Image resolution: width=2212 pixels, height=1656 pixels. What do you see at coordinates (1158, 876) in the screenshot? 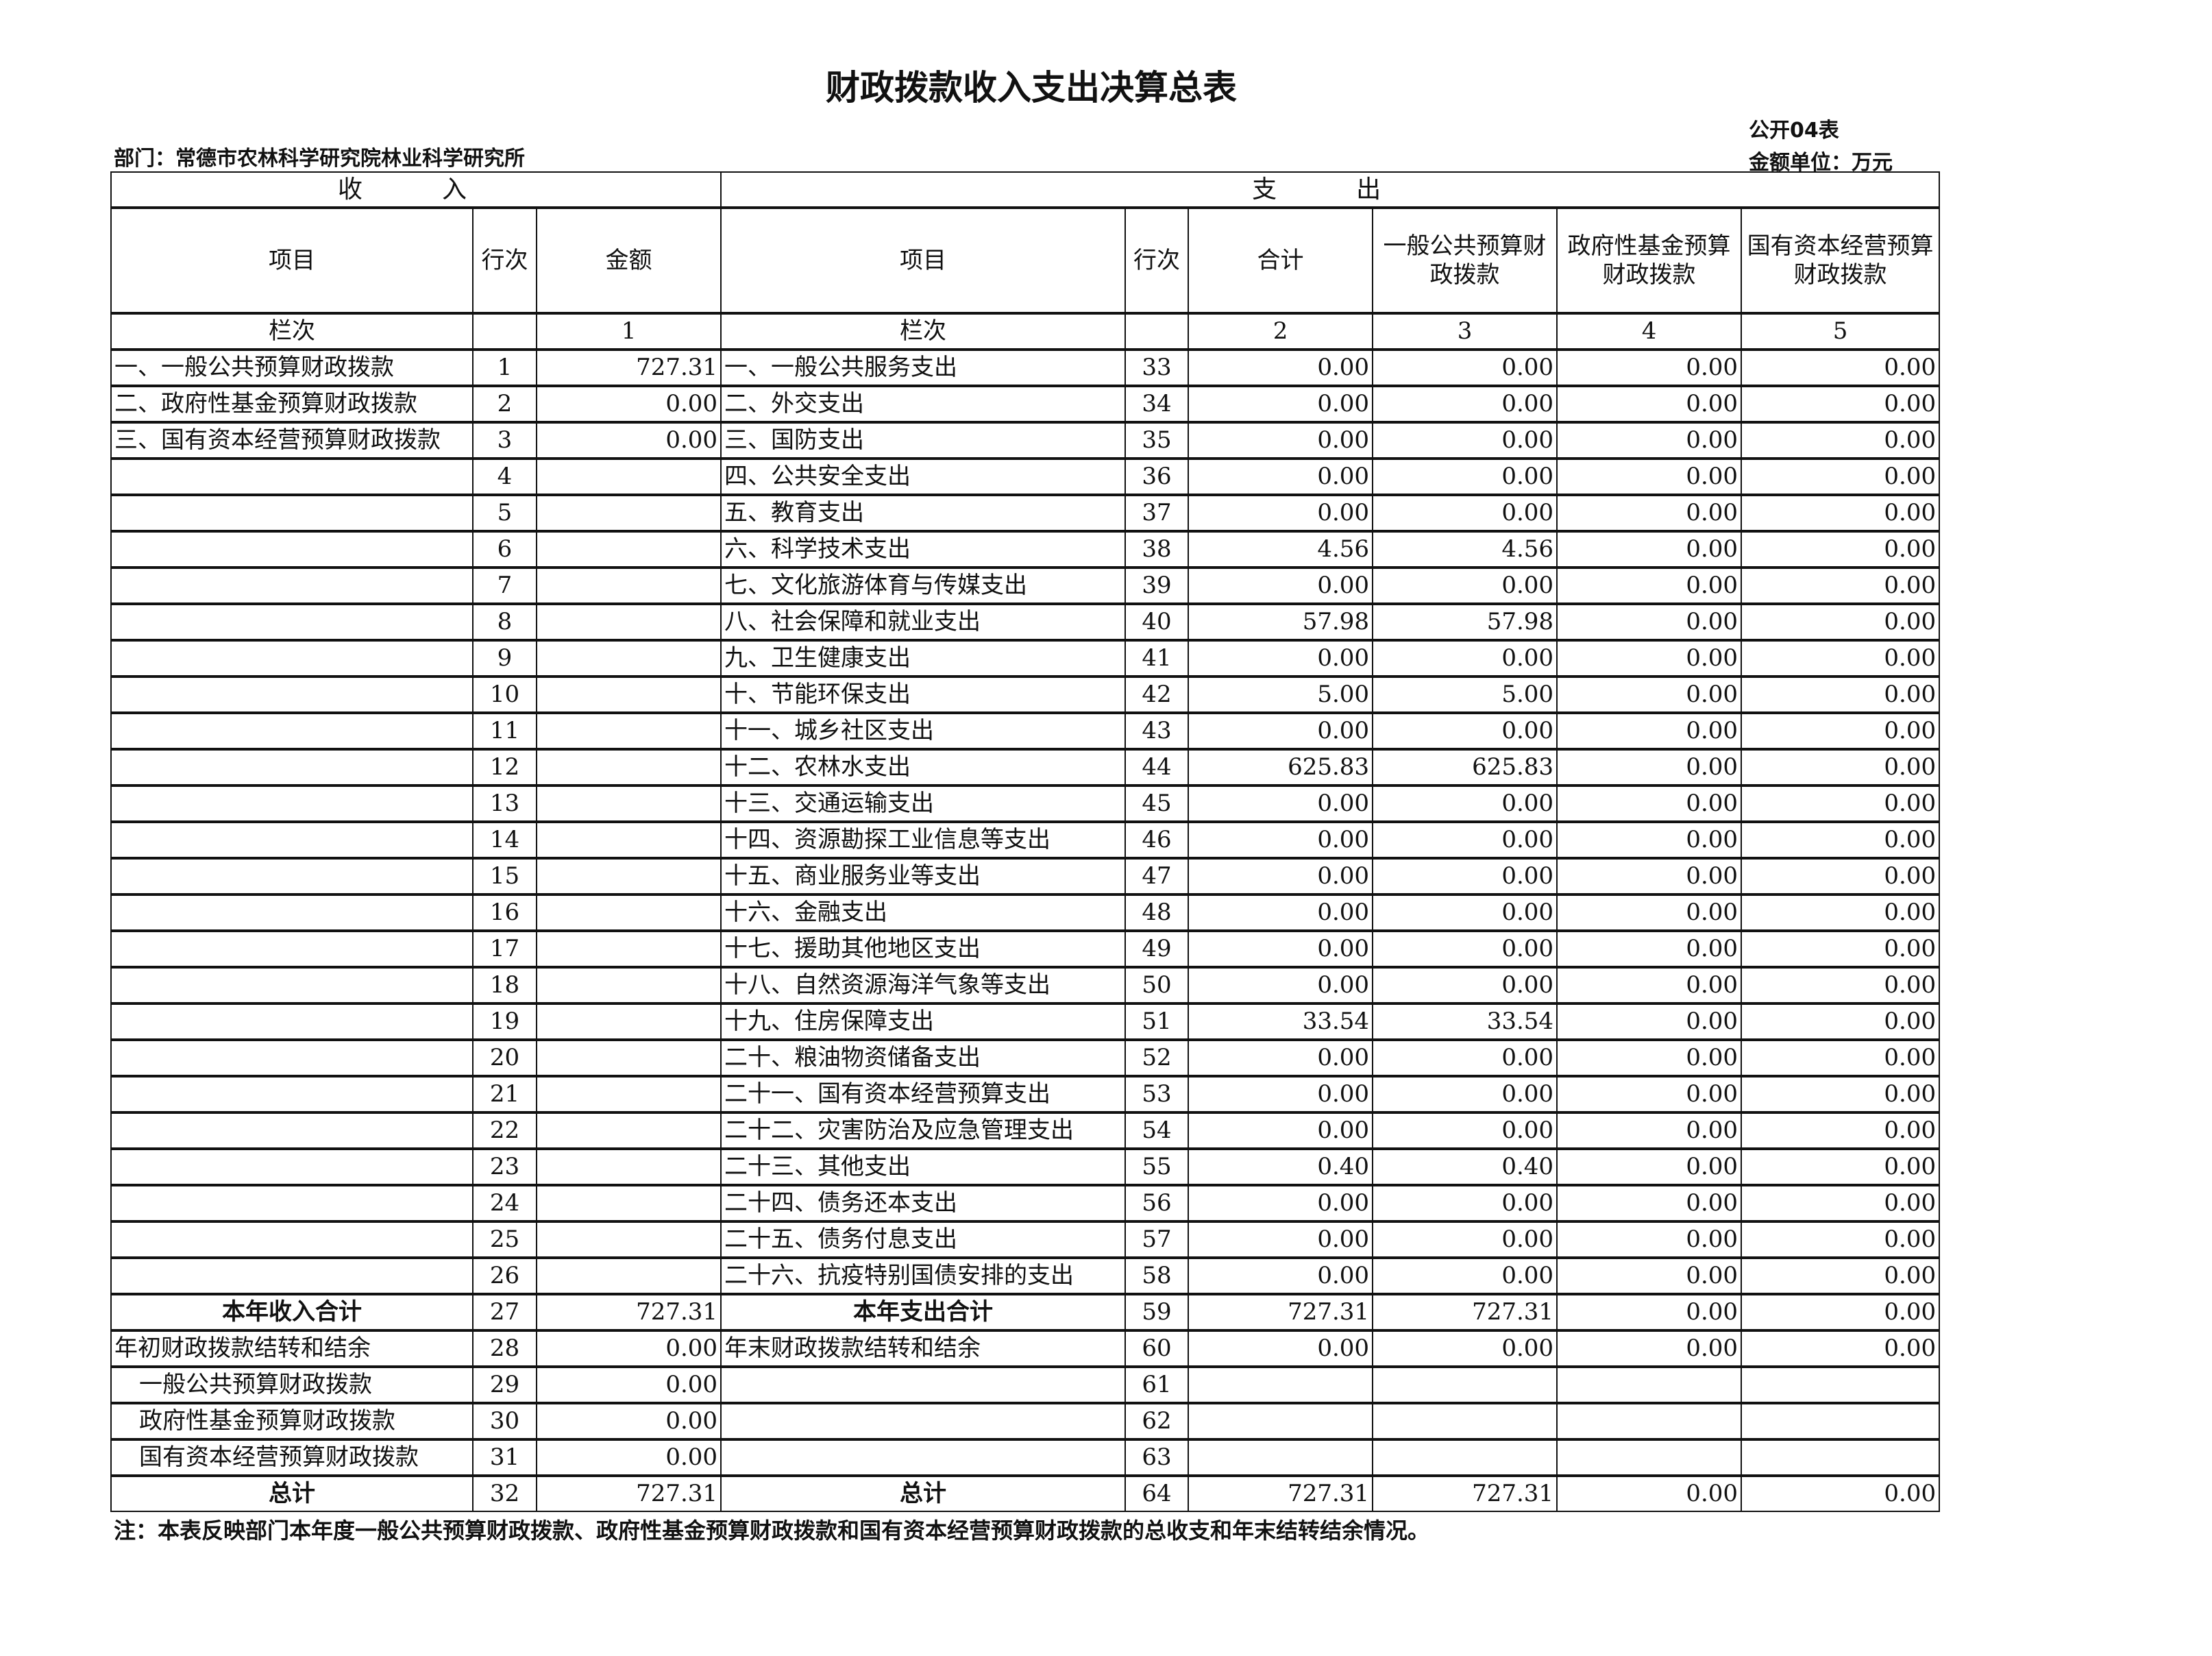
I see `expense-line-cell: 47` at bounding box center [1158, 876].